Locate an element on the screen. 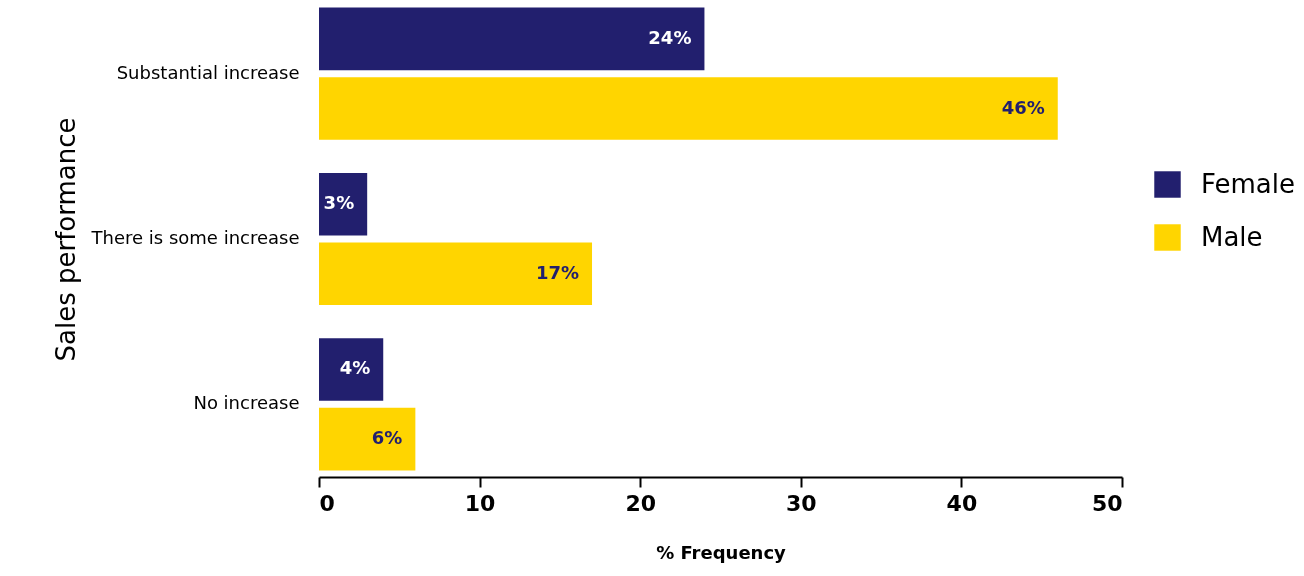 The width and height of the screenshot is (1304, 576). x-tick-label: 40 is located at coordinates (962, 503).